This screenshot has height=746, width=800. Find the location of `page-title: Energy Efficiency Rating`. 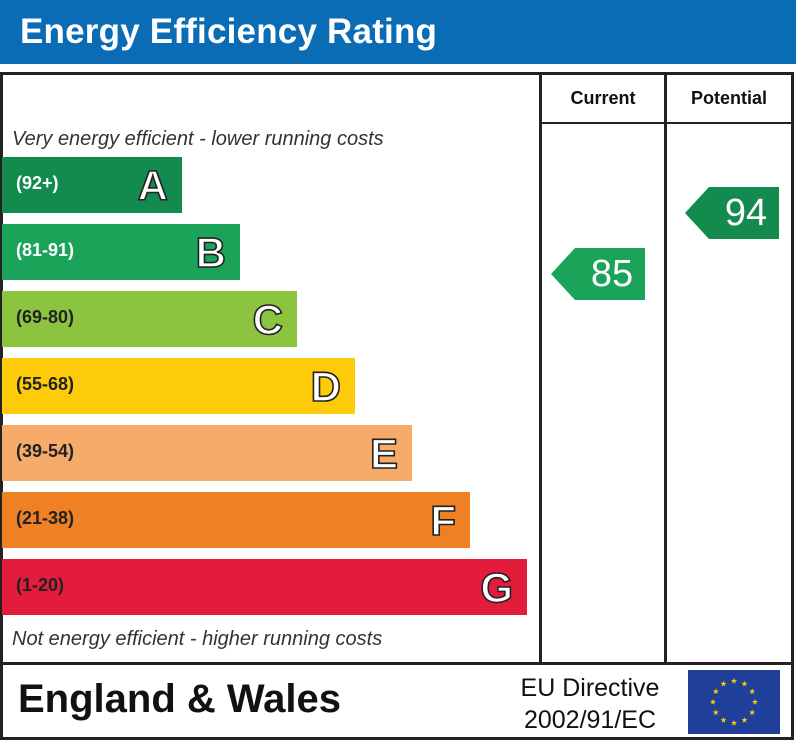

page-title: Energy Efficiency Rating is located at coordinates (229, 31).